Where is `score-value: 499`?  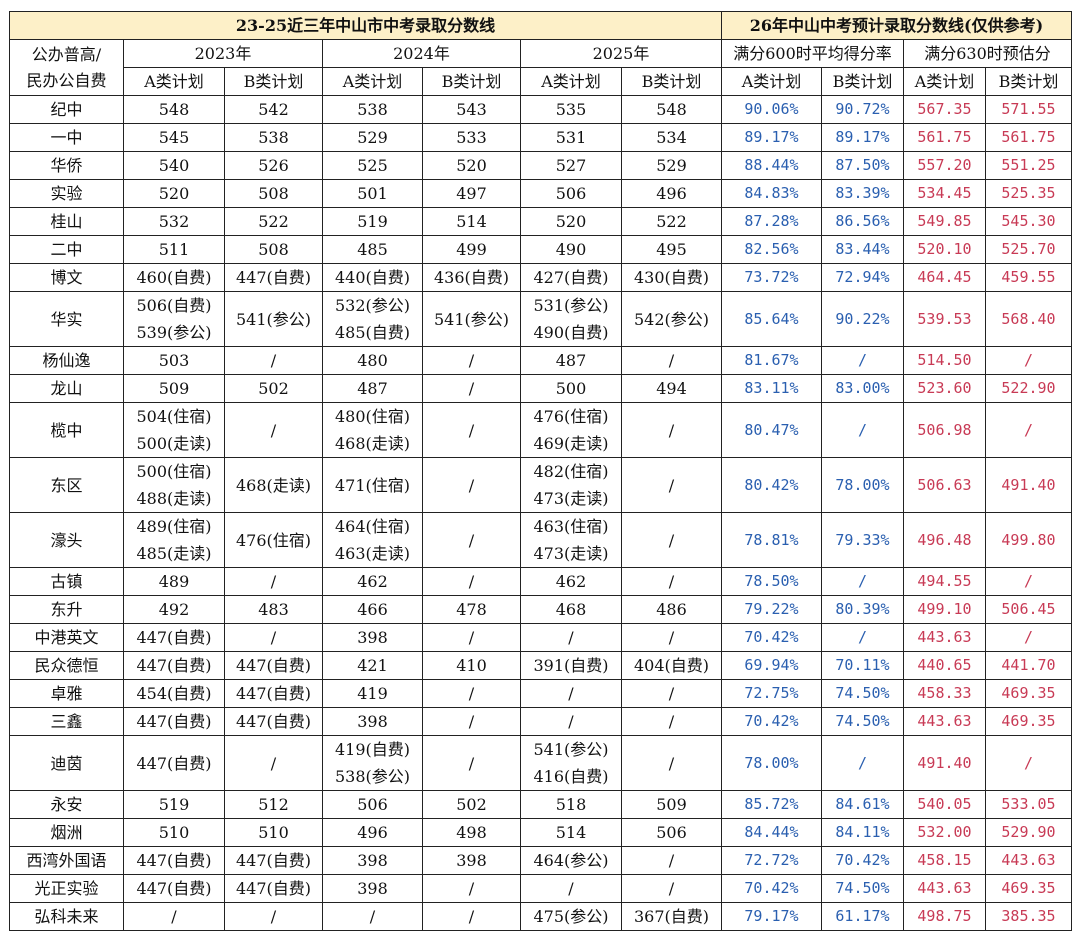
score-value: 499 is located at coordinates (471, 249).